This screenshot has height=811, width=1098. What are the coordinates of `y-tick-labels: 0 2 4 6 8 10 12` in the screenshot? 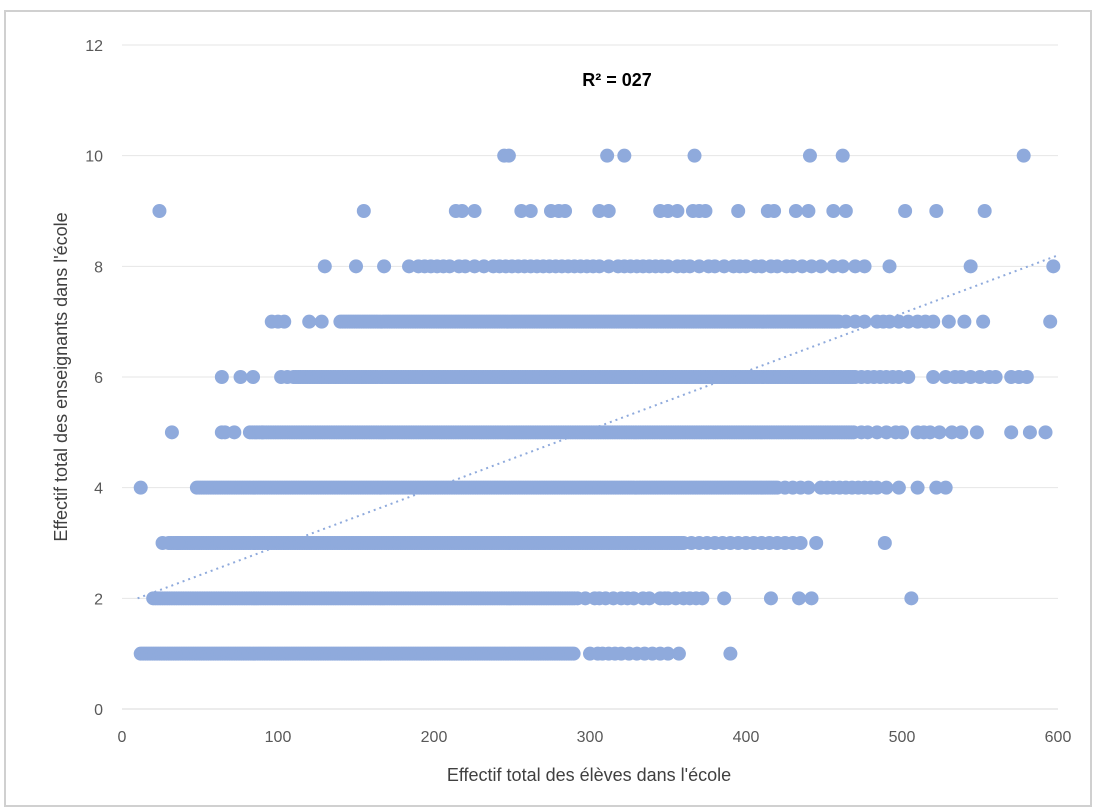 It's located at (94, 378).